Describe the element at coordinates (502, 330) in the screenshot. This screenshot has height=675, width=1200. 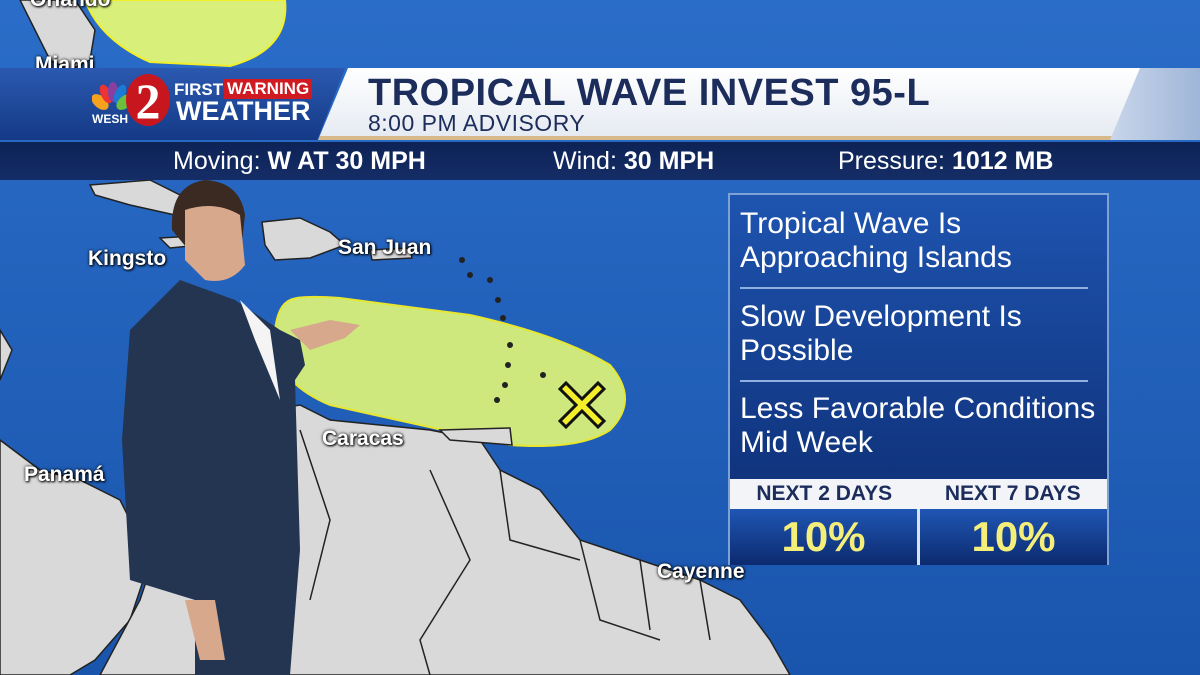
I see `lesser-antilles` at that location.